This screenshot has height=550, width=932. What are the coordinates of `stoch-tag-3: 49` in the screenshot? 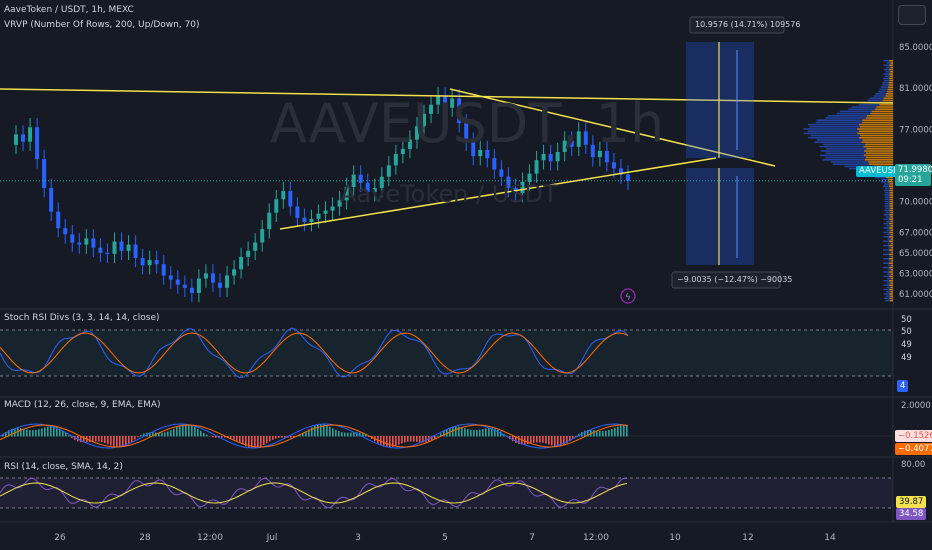 It's located at (906, 345).